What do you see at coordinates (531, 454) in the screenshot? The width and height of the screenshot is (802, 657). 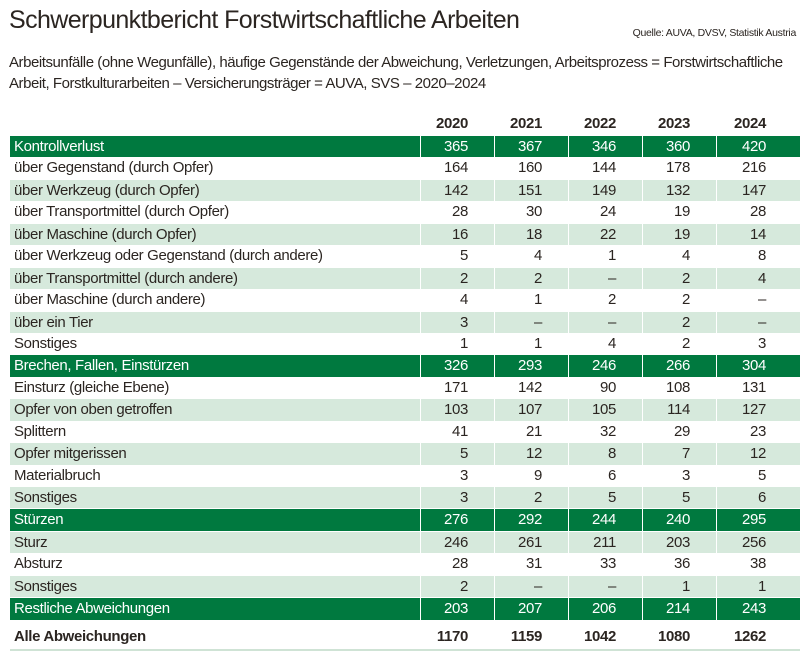 I see `value-cell: 12` at bounding box center [531, 454].